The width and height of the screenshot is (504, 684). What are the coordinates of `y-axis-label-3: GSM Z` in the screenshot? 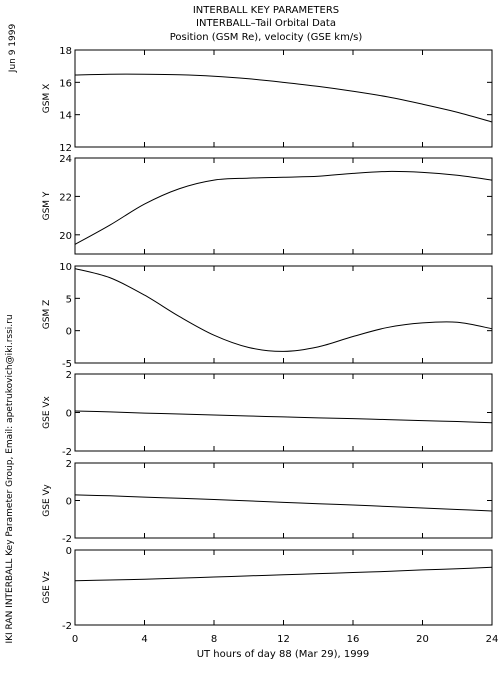 It's located at (47, 314).